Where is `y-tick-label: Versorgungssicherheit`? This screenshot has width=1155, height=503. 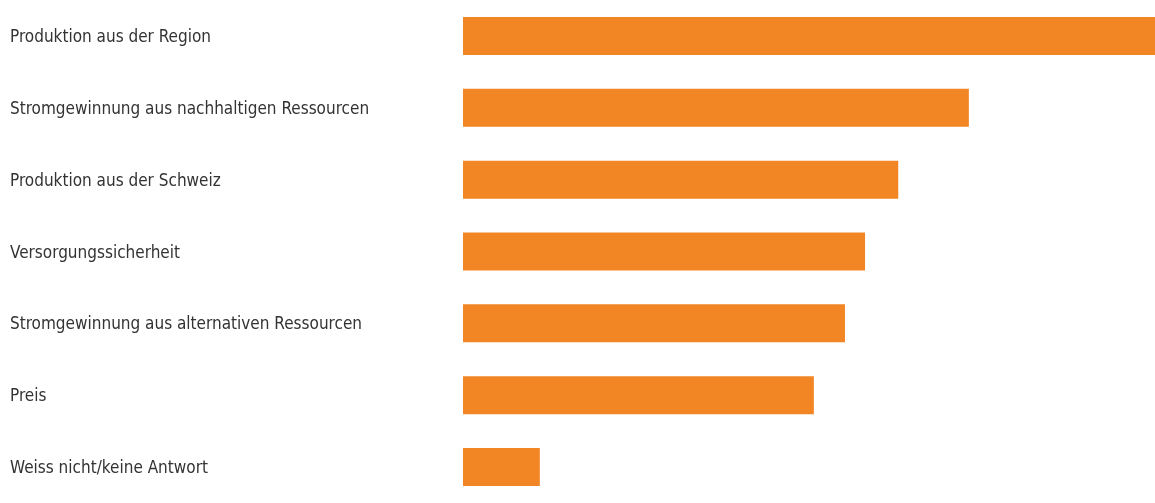 y-tick-label: Versorgungssicherheit is located at coordinates (95, 251).